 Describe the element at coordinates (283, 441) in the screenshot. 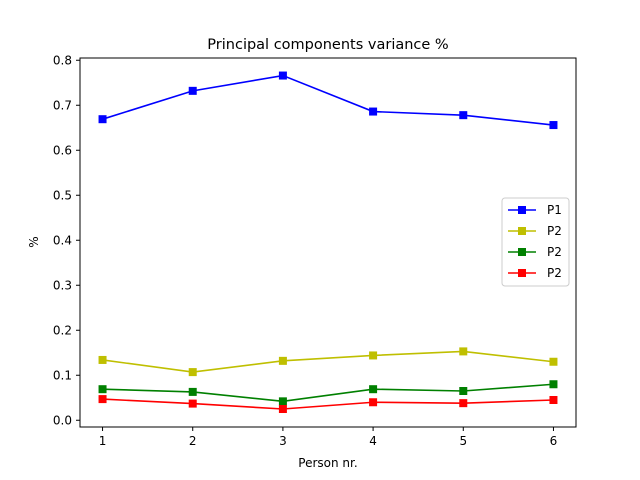

I see `x-tick-label: 3` at that location.